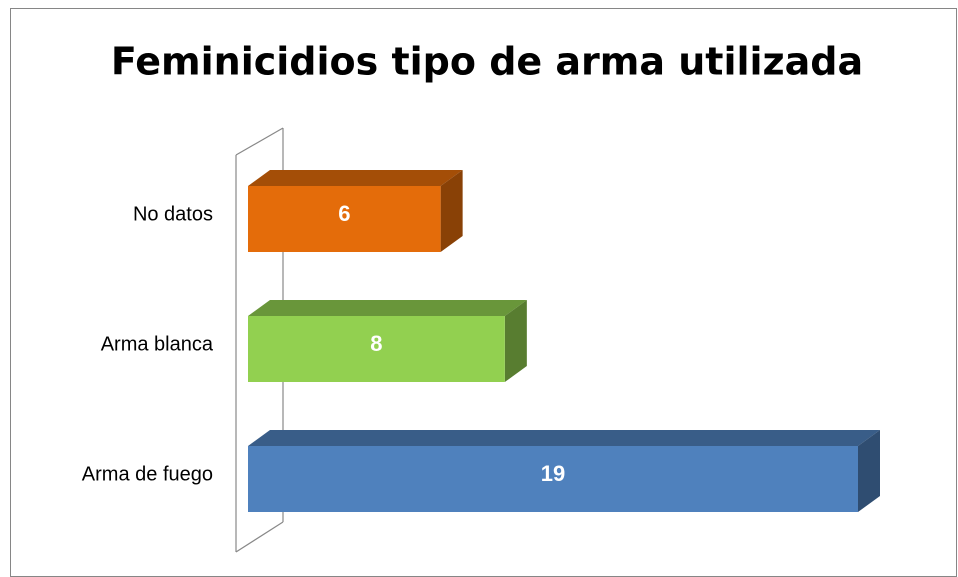  Describe the element at coordinates (344, 213) in the screenshot. I see `data-label: 6` at that location.